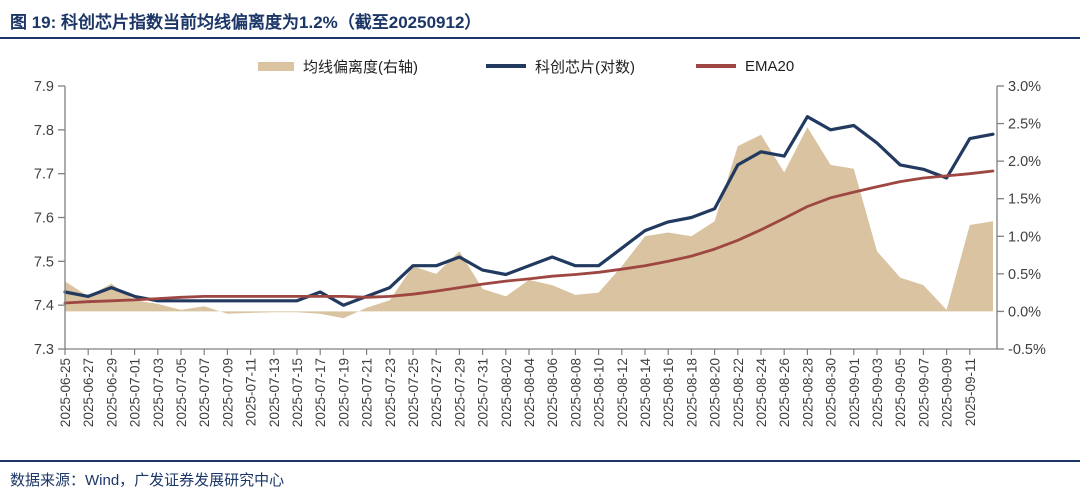 The width and height of the screenshot is (1080, 498). What do you see at coordinates (483, 392) in the screenshot?
I see `x-axis-tick-label: 2025-07-31` at bounding box center [483, 392].